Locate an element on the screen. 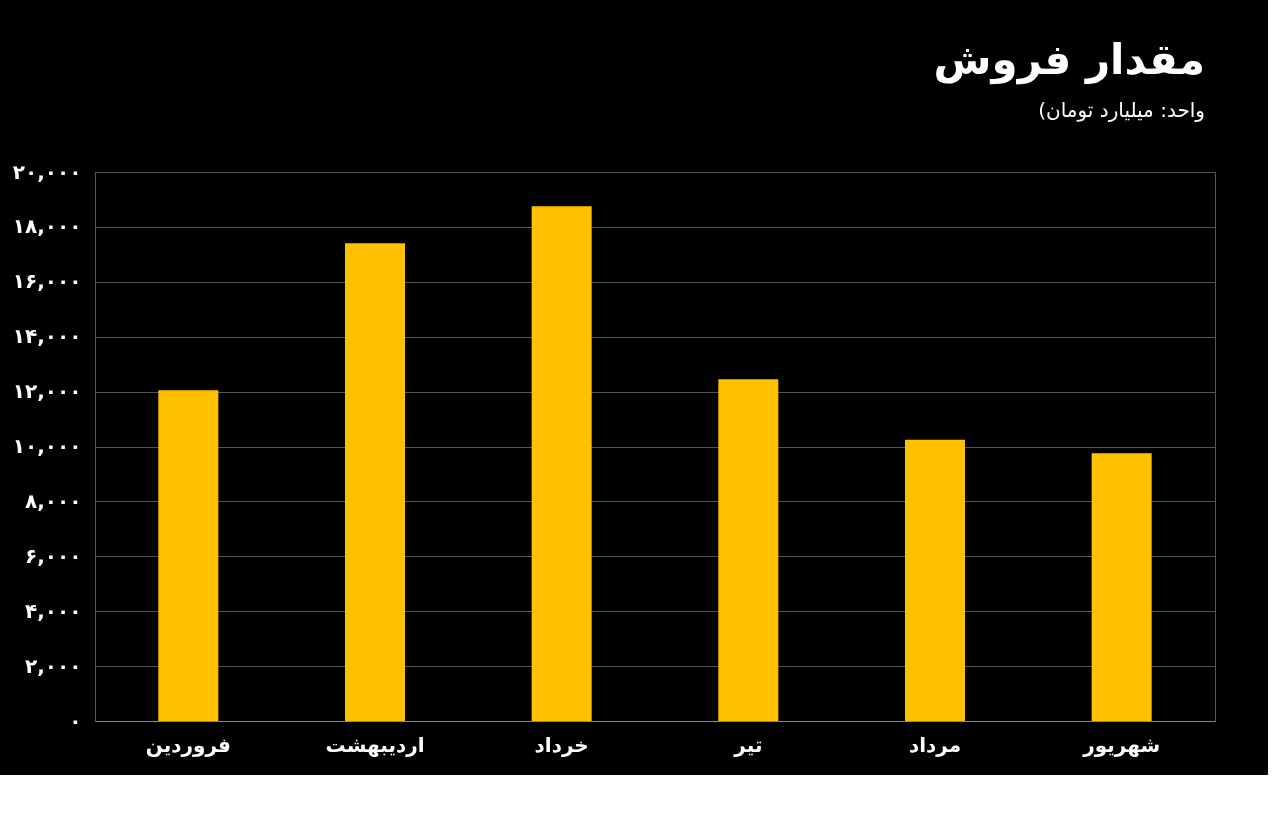  y-tick-label: ۱۰,۰۰۰ is located at coordinates (47, 446).